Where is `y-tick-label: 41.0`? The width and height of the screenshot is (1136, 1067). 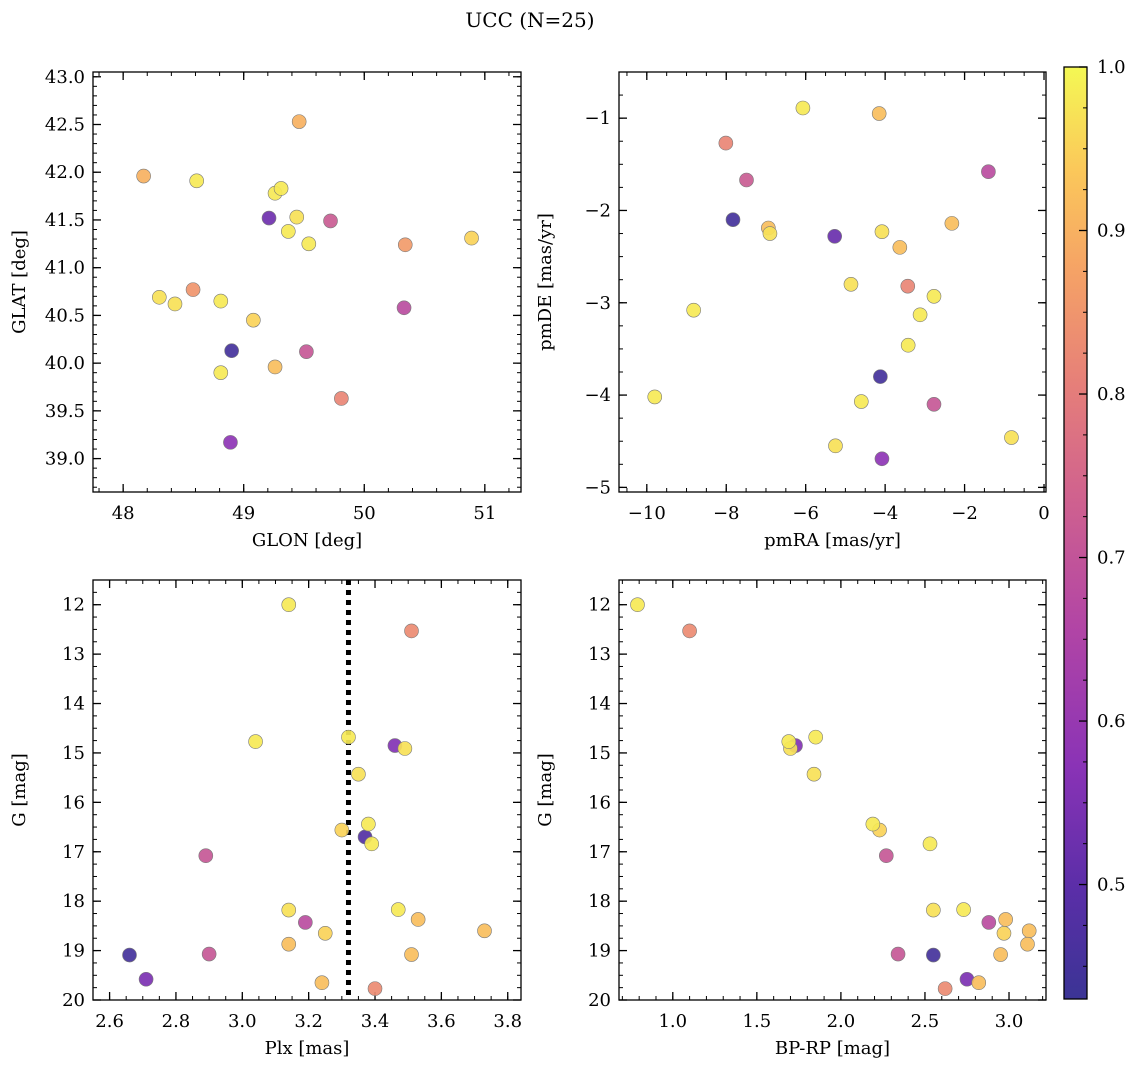
y-tick-label: 41.0 is located at coordinates (65, 268).